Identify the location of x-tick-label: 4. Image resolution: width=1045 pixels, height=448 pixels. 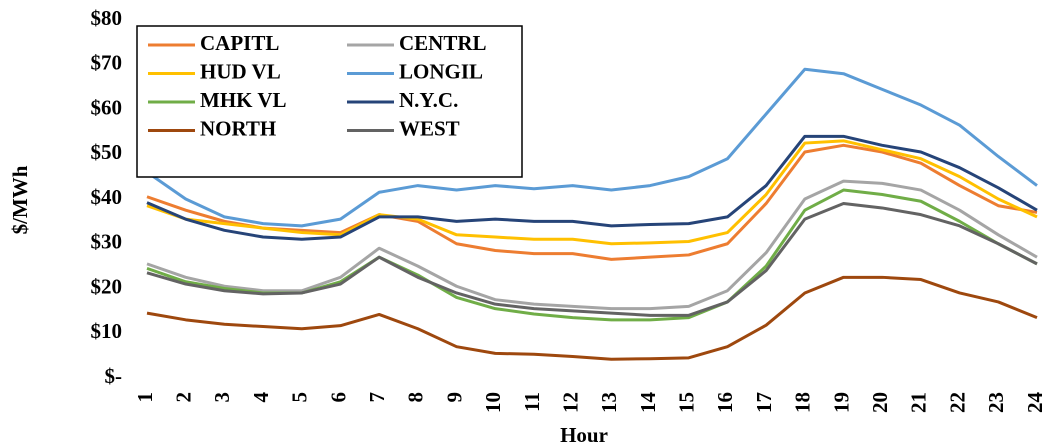
(261, 397).